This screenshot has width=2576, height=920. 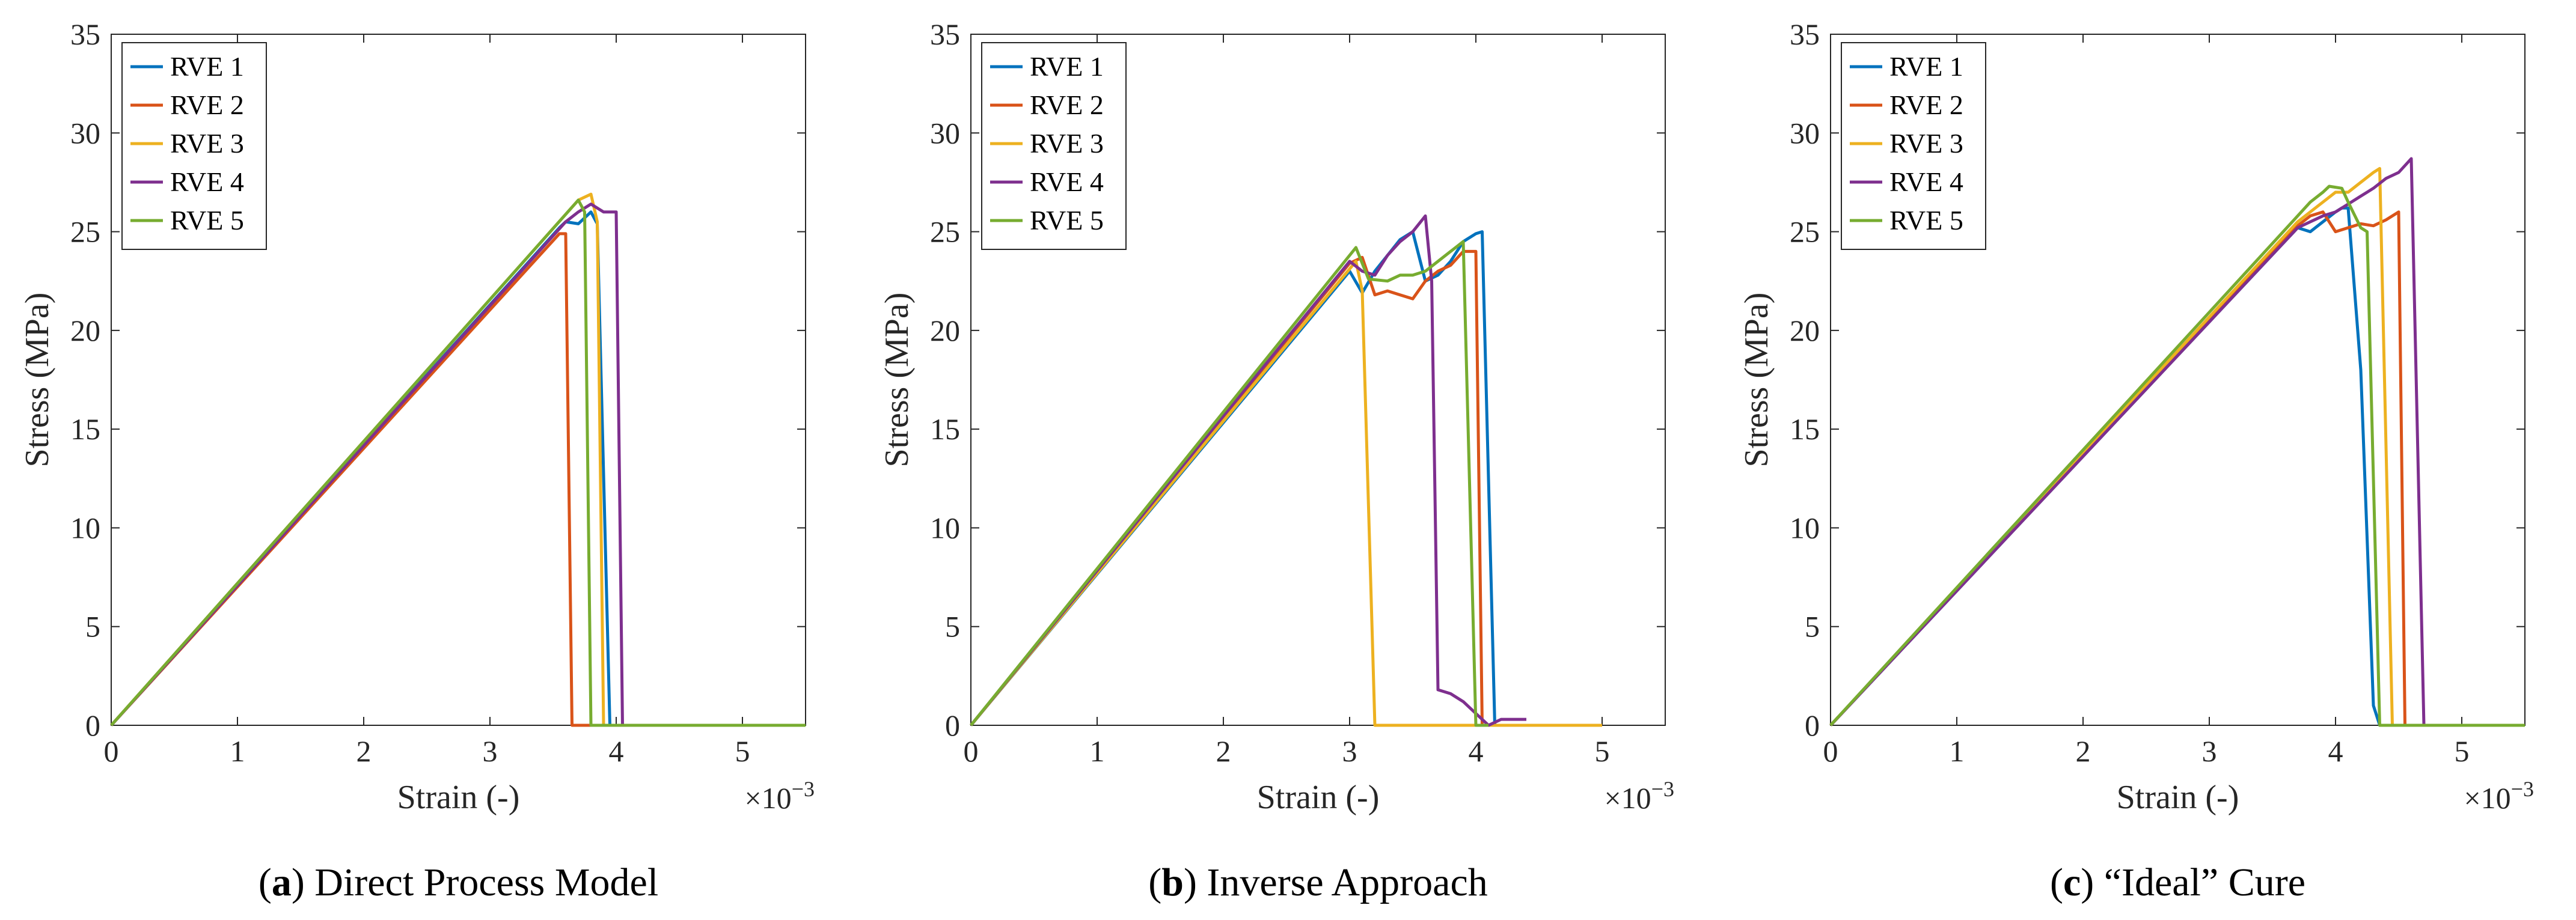 I want to click on caption-letter: a, so click(x=282, y=882).